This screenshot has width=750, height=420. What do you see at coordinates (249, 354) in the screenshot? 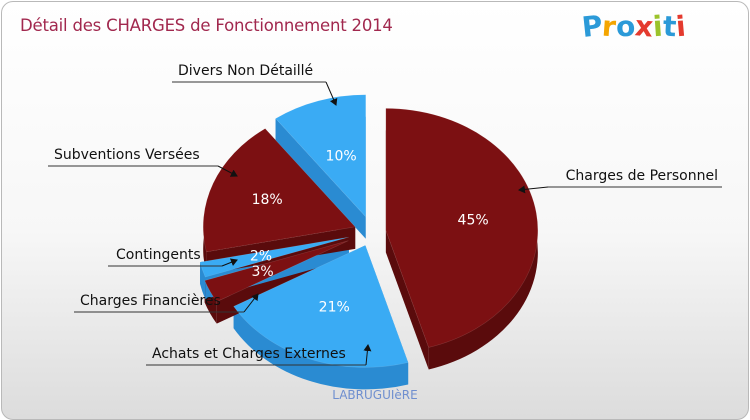
I see `slice-label: Achats et Charges Externes` at bounding box center [249, 354].